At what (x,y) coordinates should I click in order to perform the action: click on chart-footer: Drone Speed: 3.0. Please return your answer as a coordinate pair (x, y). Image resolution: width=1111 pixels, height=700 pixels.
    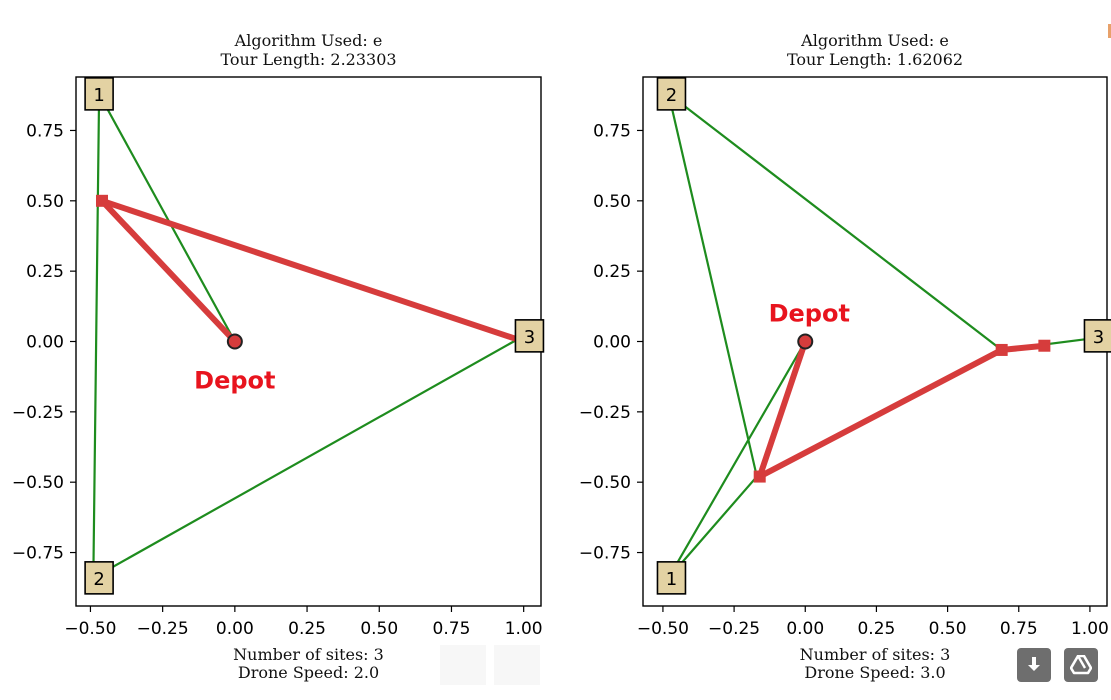
    Looking at the image, I should click on (874, 672).